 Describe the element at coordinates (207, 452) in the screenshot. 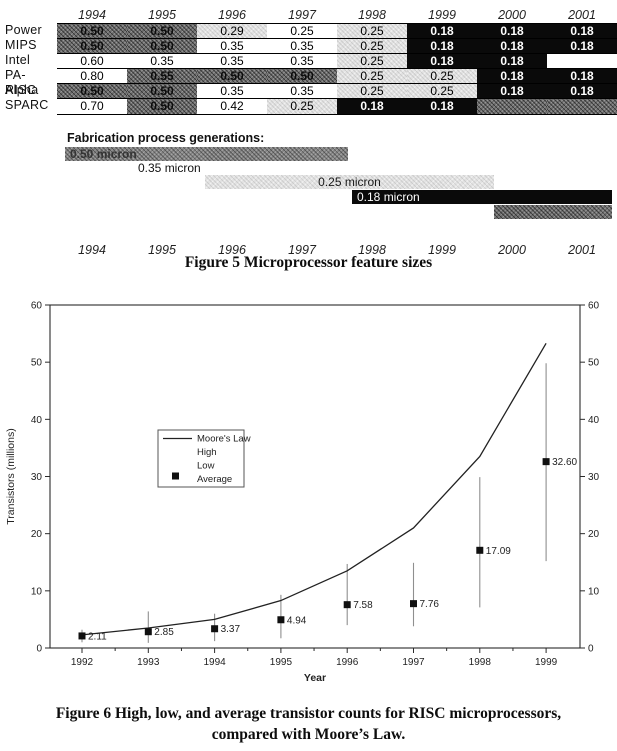

I see `legend-label: High` at that location.